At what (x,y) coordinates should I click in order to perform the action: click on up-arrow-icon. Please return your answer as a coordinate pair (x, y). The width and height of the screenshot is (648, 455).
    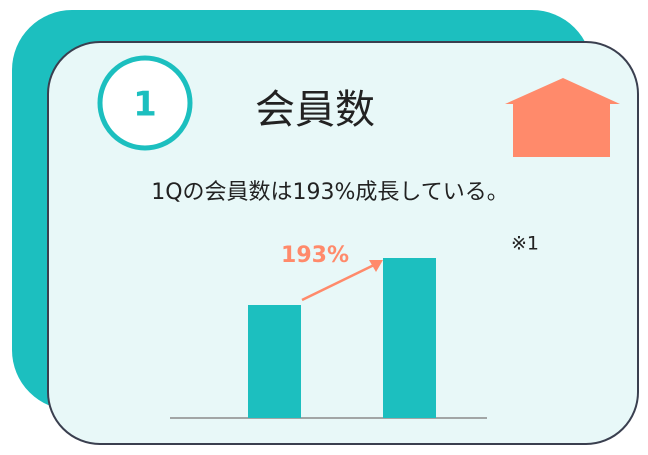
    Looking at the image, I should click on (562, 117).